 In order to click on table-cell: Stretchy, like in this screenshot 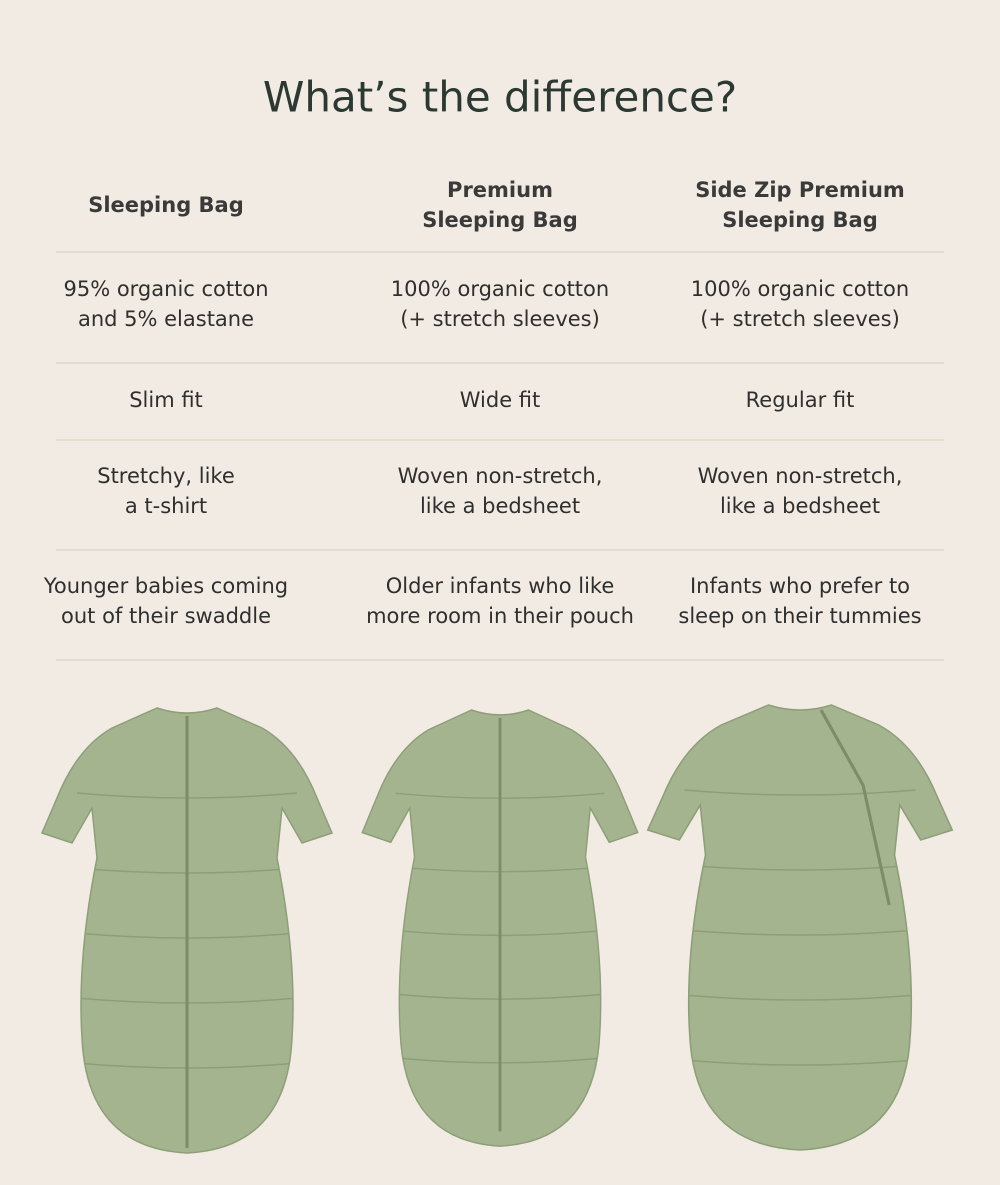, I will do `click(166, 476)`.